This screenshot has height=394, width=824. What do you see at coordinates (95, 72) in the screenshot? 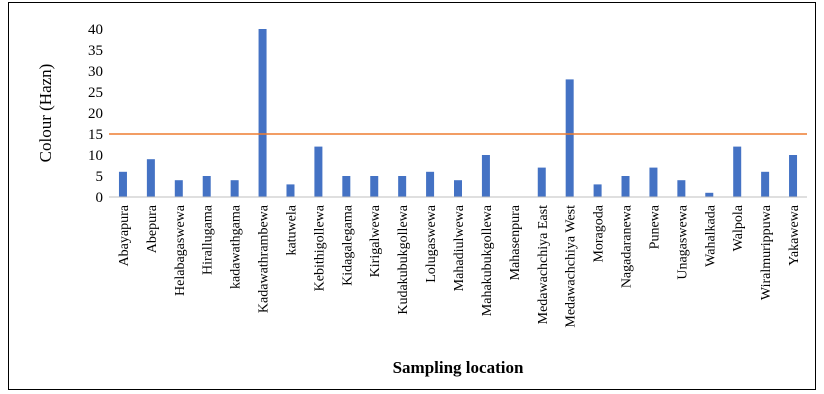
I see `y-tick-label: 30` at bounding box center [95, 72].